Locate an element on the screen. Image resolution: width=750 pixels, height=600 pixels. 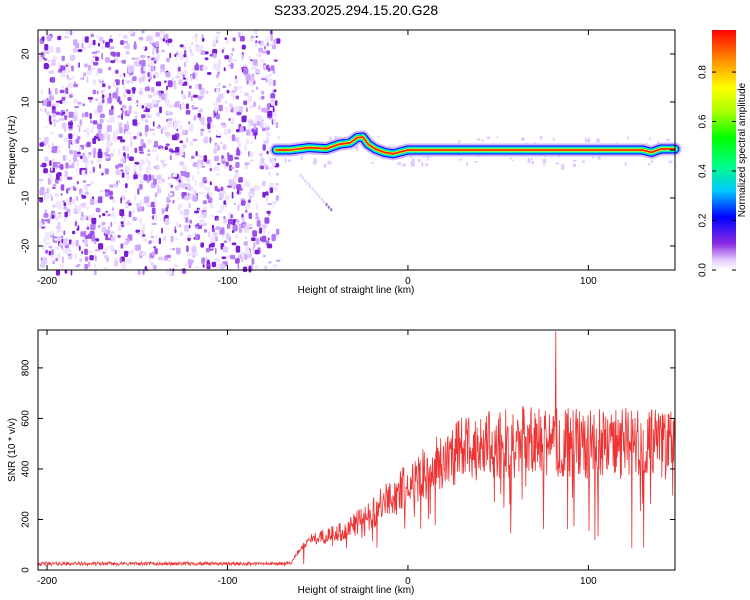
snr-x-tick-label: 0 is located at coordinates (408, 581).